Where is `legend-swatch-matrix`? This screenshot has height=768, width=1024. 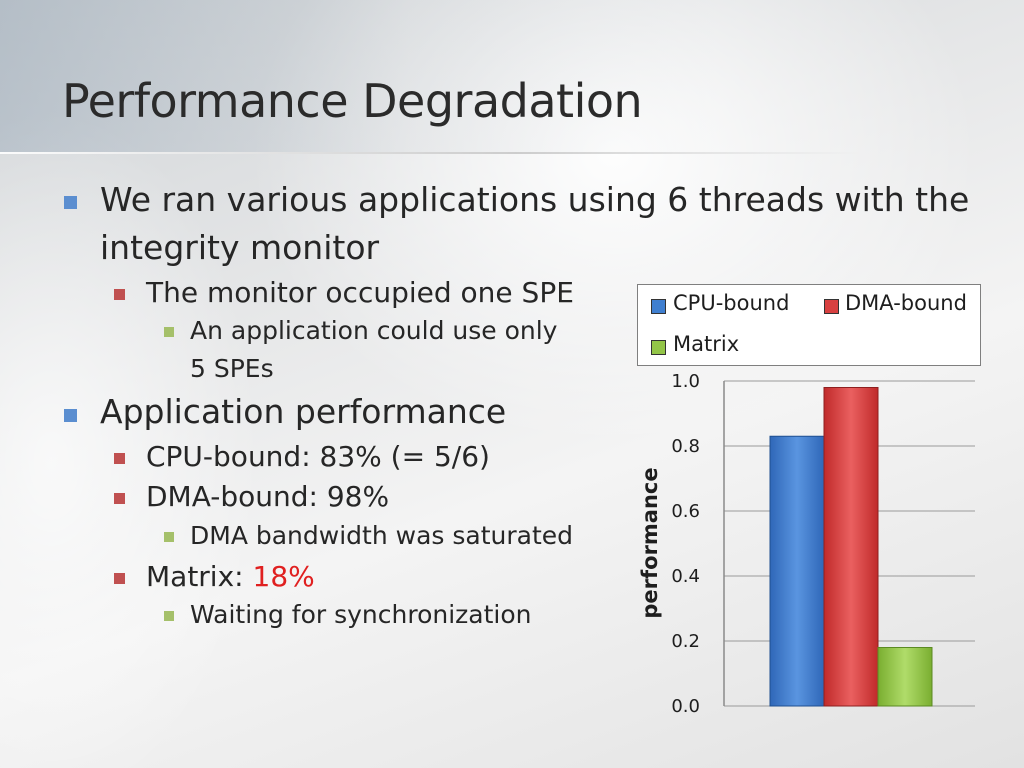 legend-swatch-matrix is located at coordinates (658, 347).